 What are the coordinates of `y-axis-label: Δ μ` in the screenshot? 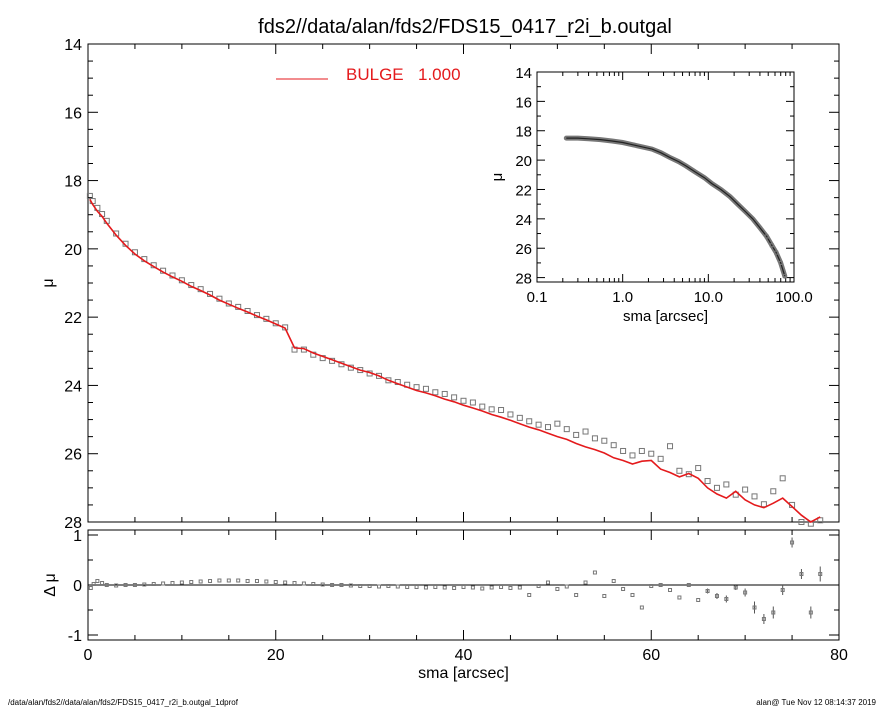 It's located at (50, 584).